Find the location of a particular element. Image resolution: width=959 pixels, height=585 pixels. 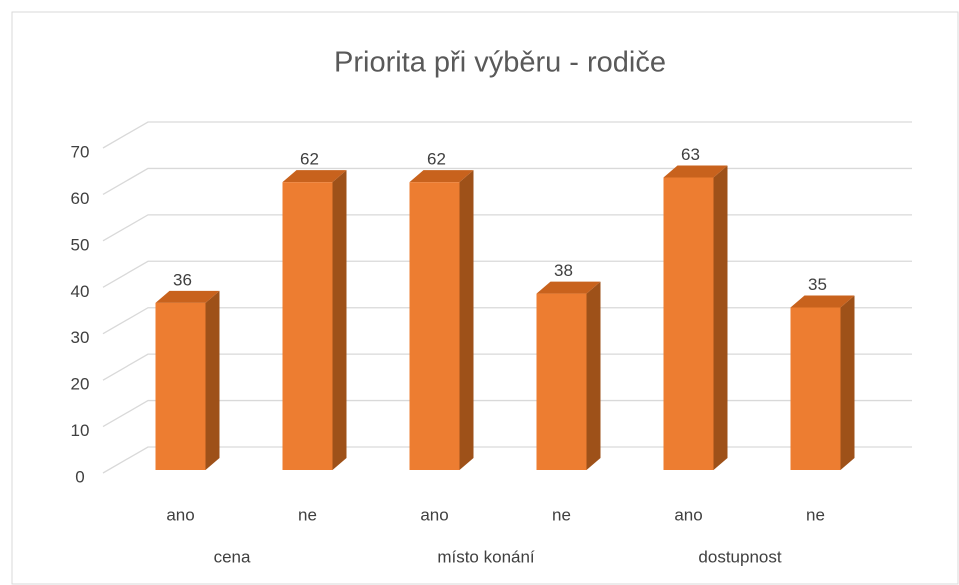

data-label: 38 is located at coordinates (563, 270).